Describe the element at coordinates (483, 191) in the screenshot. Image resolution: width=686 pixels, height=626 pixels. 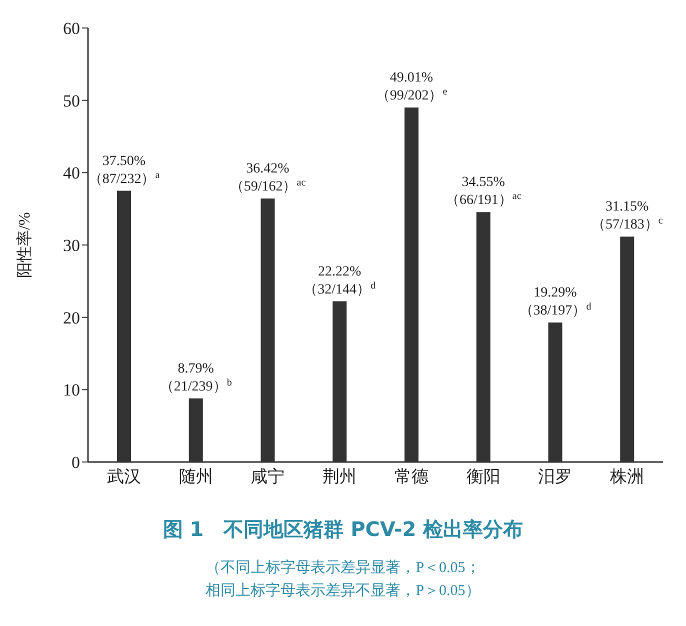
I see `data-label: 34.55% （66/191）$^{ac}$` at that location.